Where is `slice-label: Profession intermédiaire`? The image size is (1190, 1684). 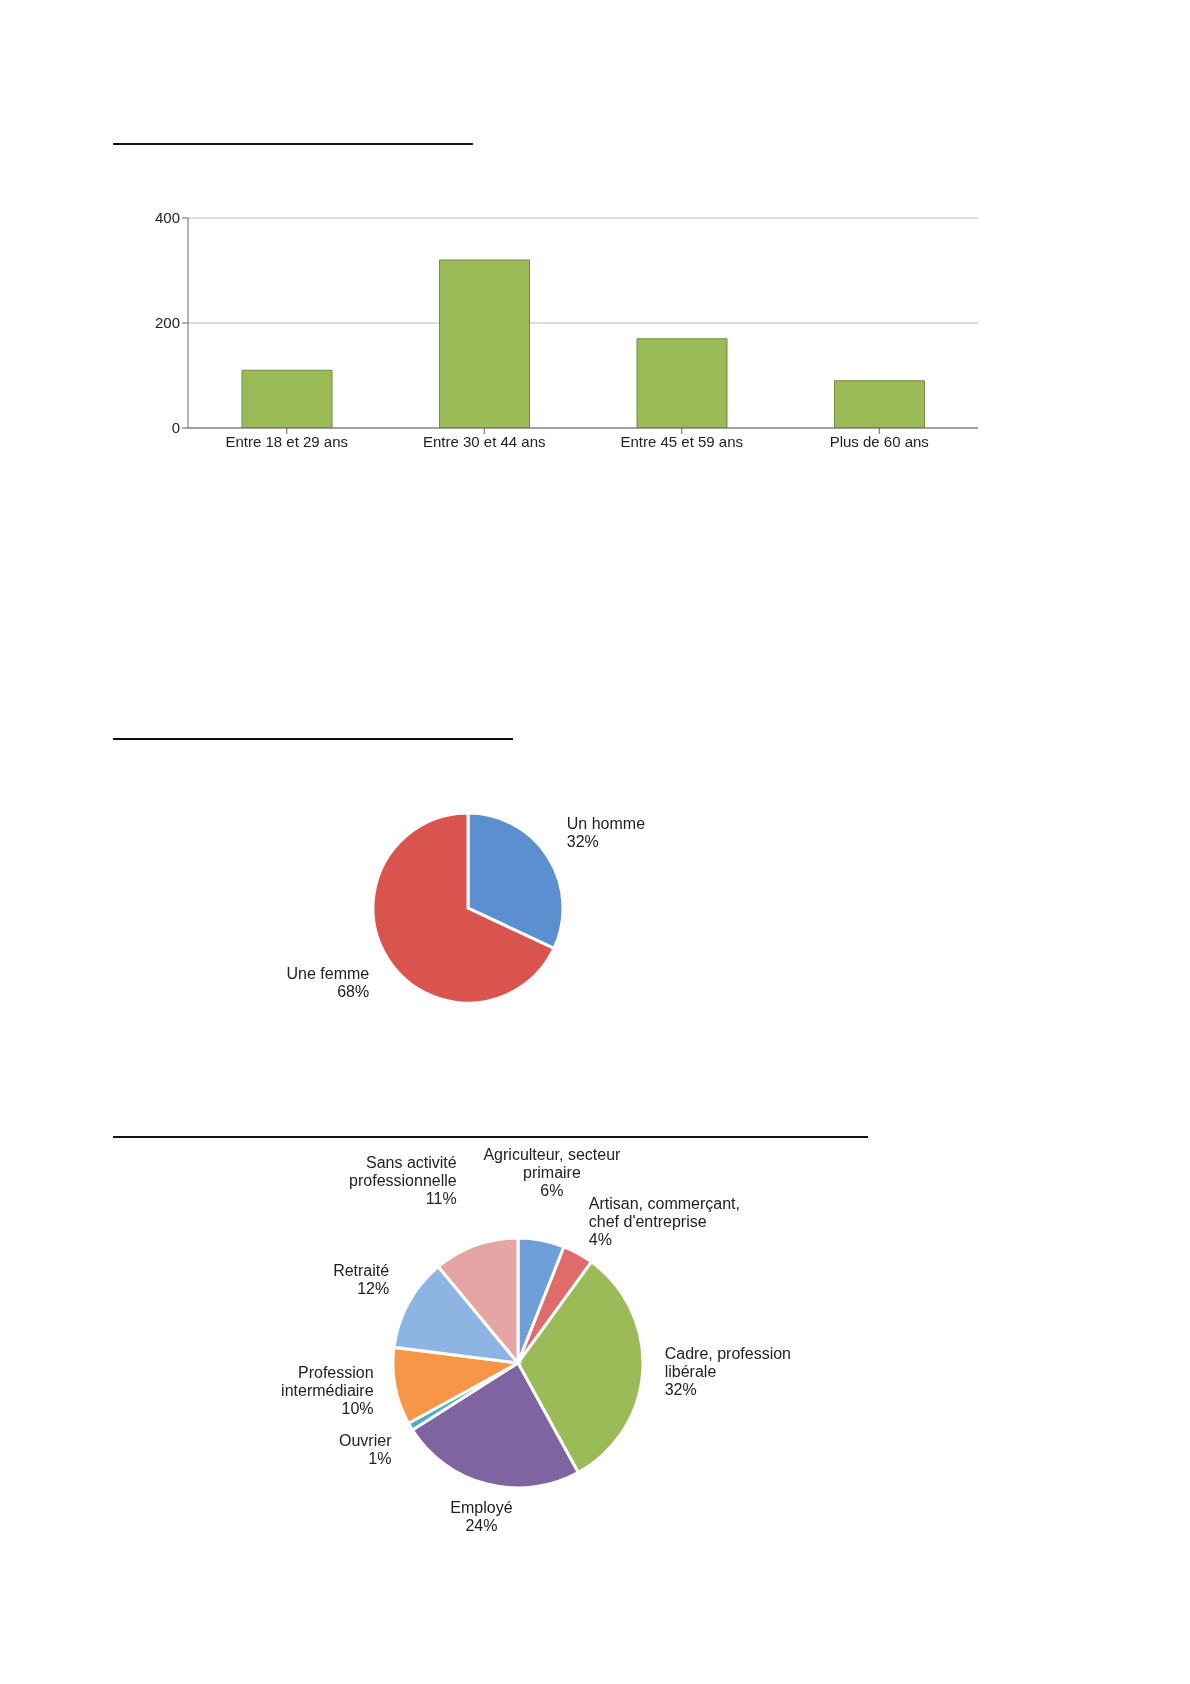 slice-label: Profession intermédiaire is located at coordinates (327, 1381).